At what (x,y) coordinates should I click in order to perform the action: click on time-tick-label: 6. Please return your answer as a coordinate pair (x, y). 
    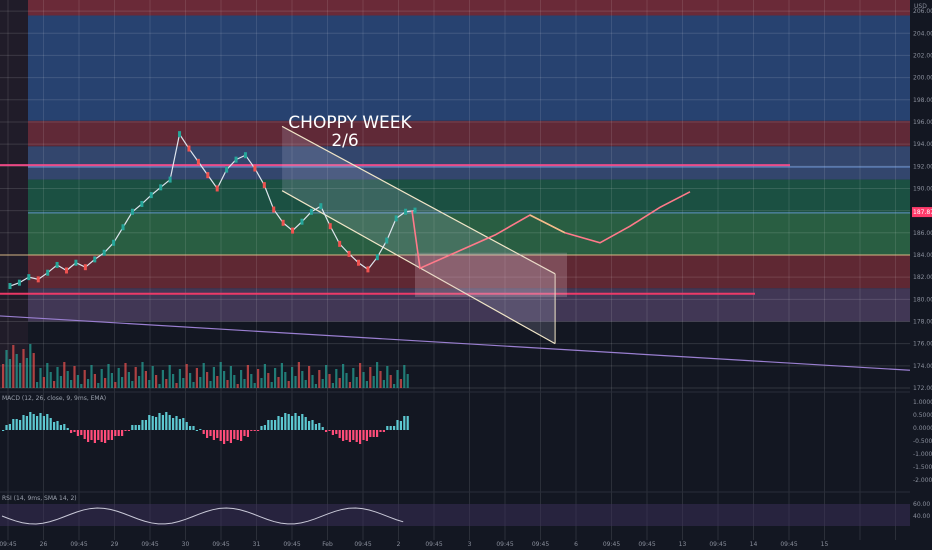
    Looking at the image, I should click on (576, 544).